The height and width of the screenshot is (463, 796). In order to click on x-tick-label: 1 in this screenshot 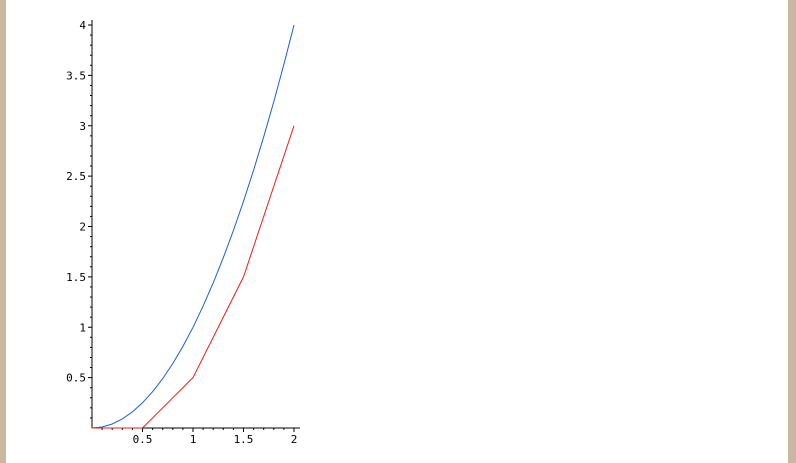, I will do `click(193, 439)`.